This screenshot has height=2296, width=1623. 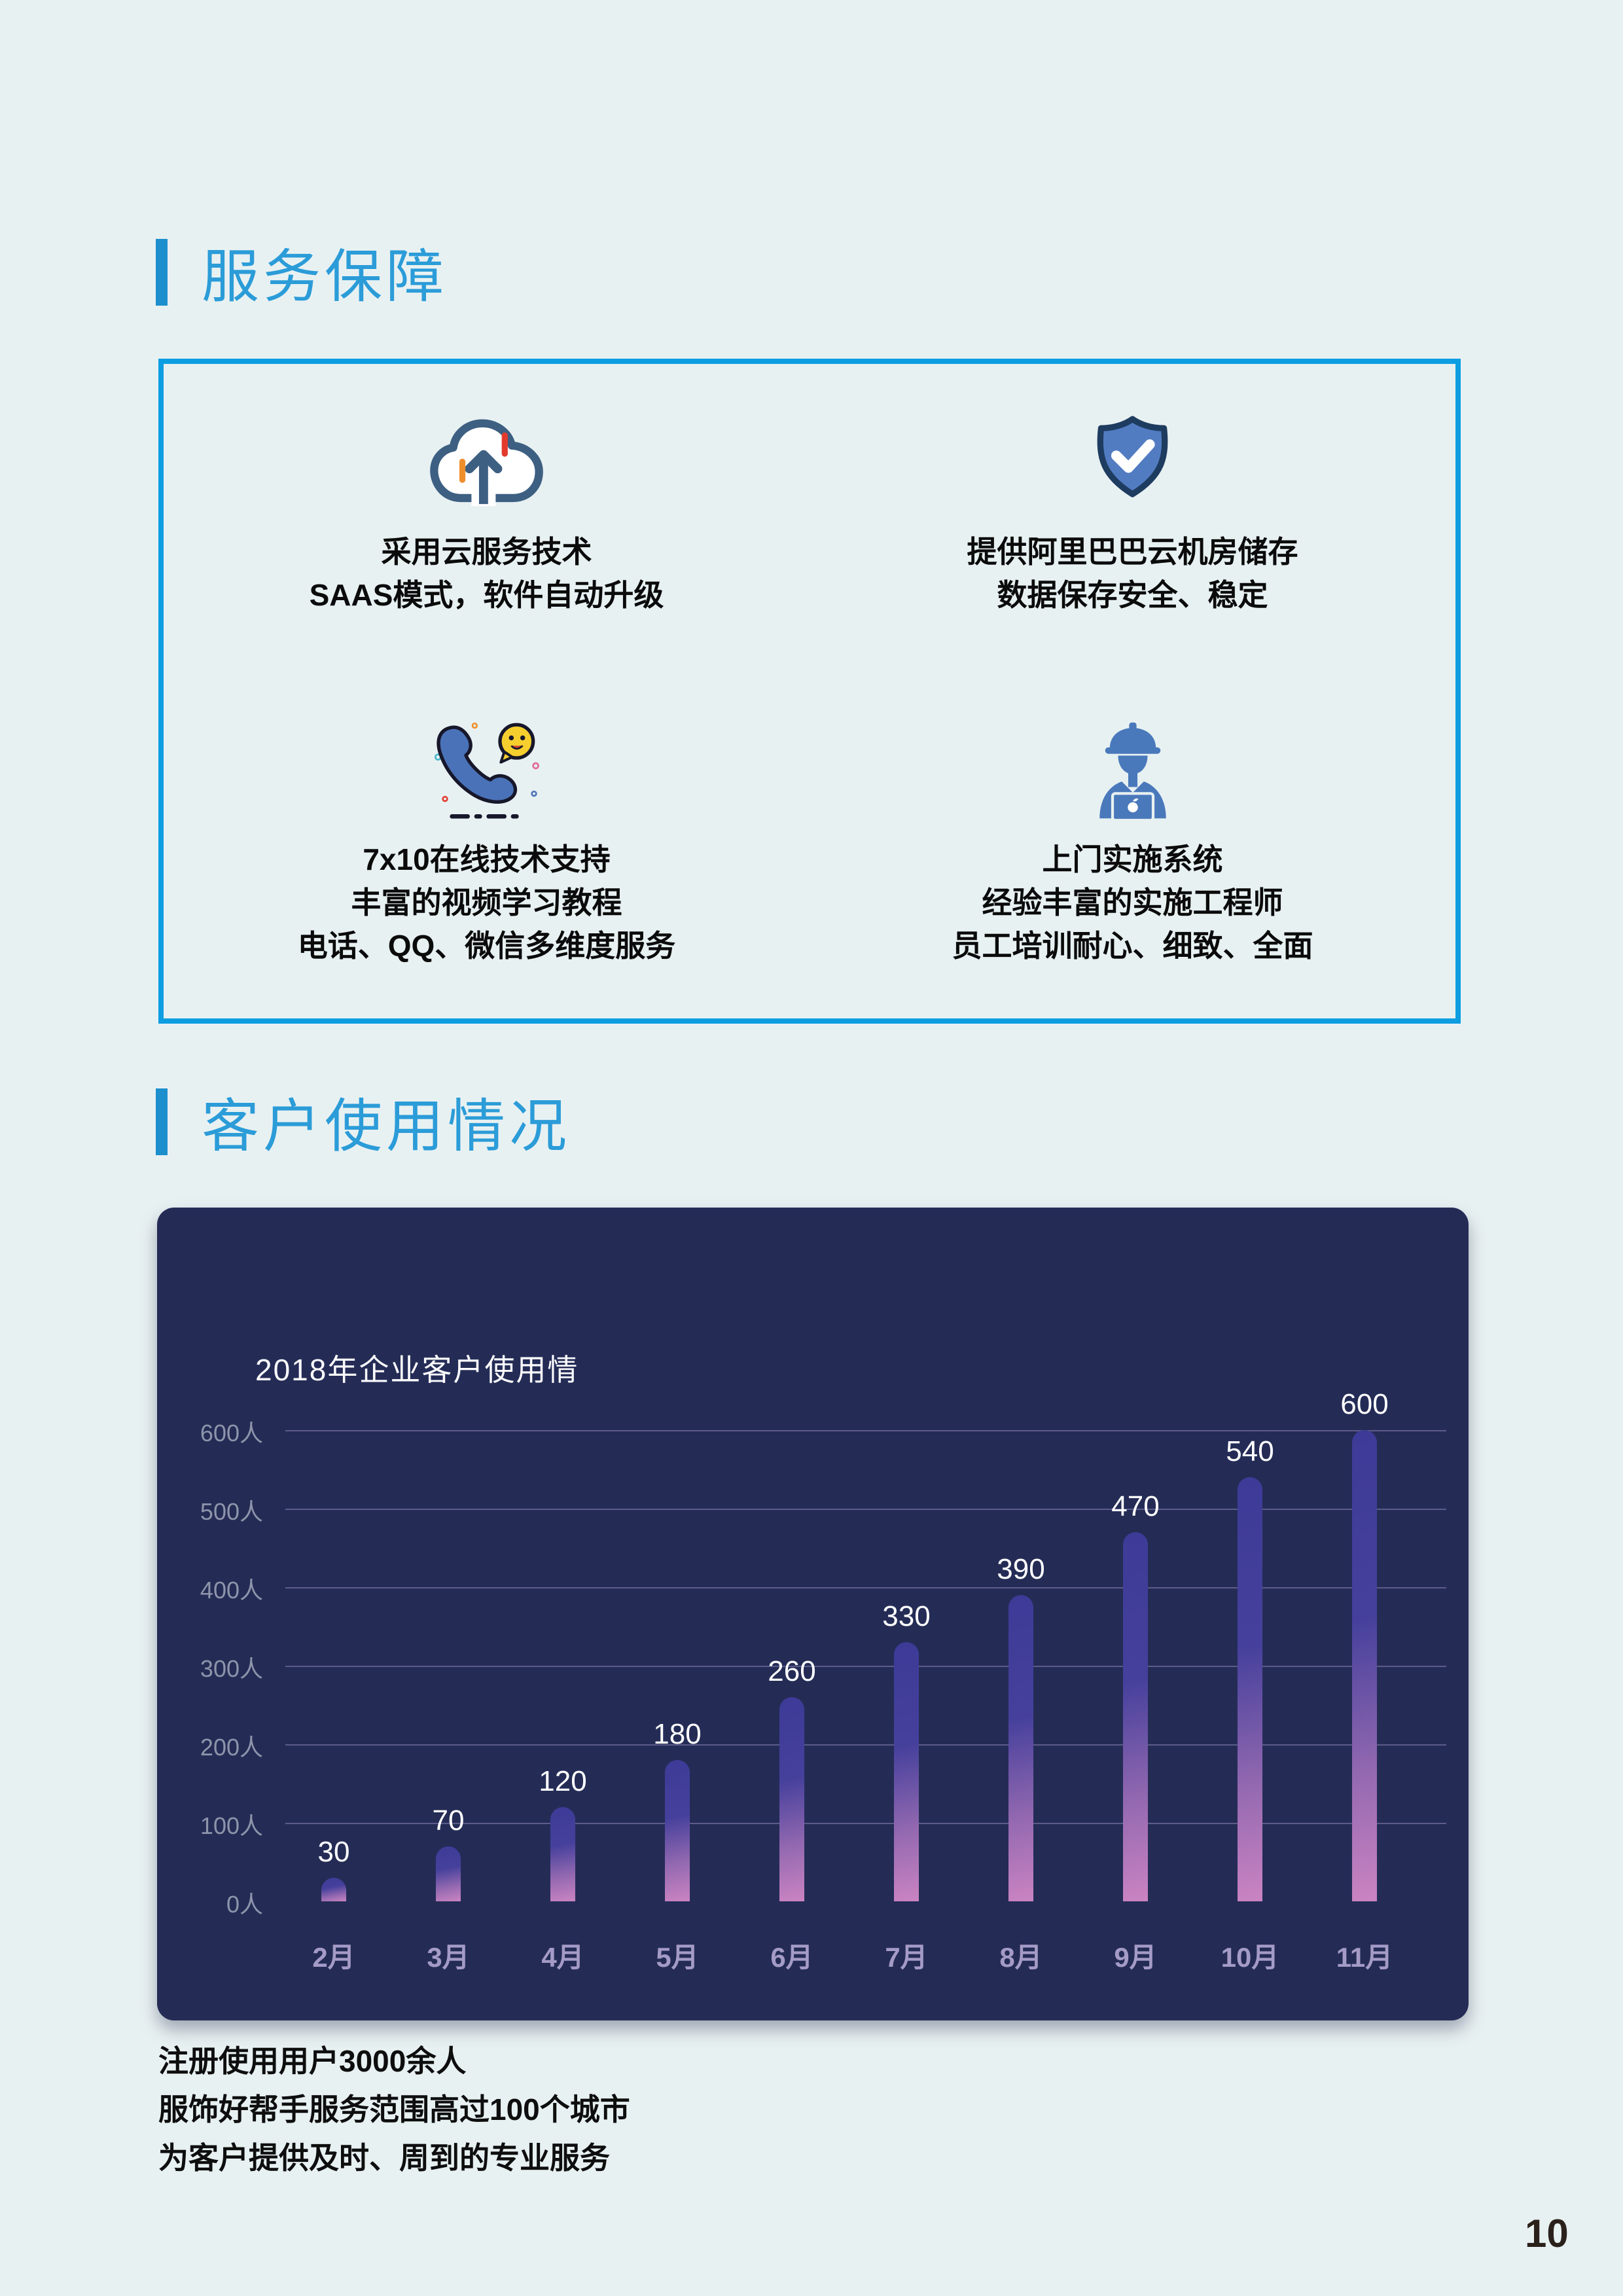 I want to click on feature-text: 上门实施系统经验丰富的实施工程师 员工培训耐心、细致、全面, so click(x=1132, y=902).